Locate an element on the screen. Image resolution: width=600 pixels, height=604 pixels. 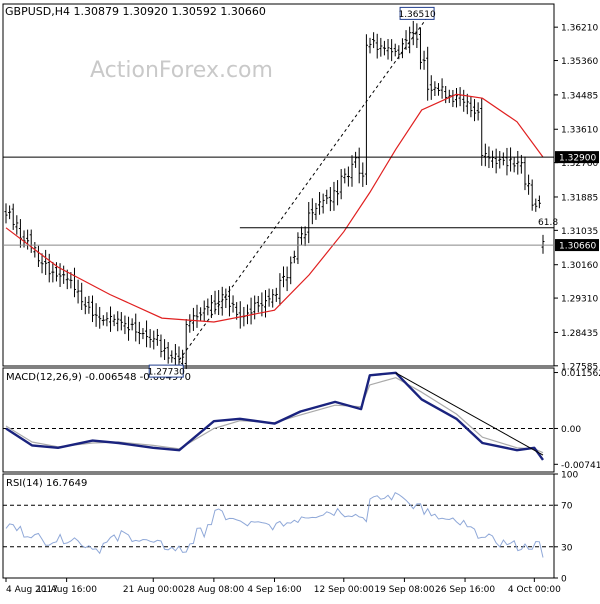
high-label-box is located at coordinates (417, 13).